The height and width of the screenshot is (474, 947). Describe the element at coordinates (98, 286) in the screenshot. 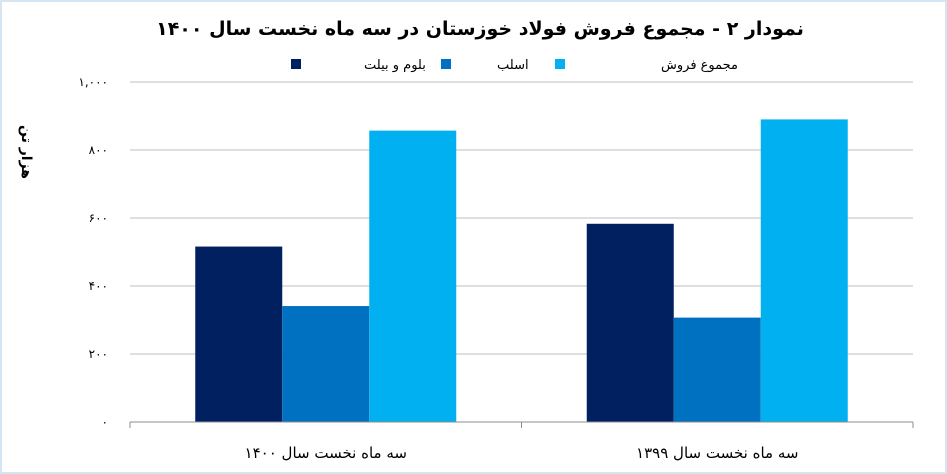

I see `y-tick-label: ۴۰۰` at that location.